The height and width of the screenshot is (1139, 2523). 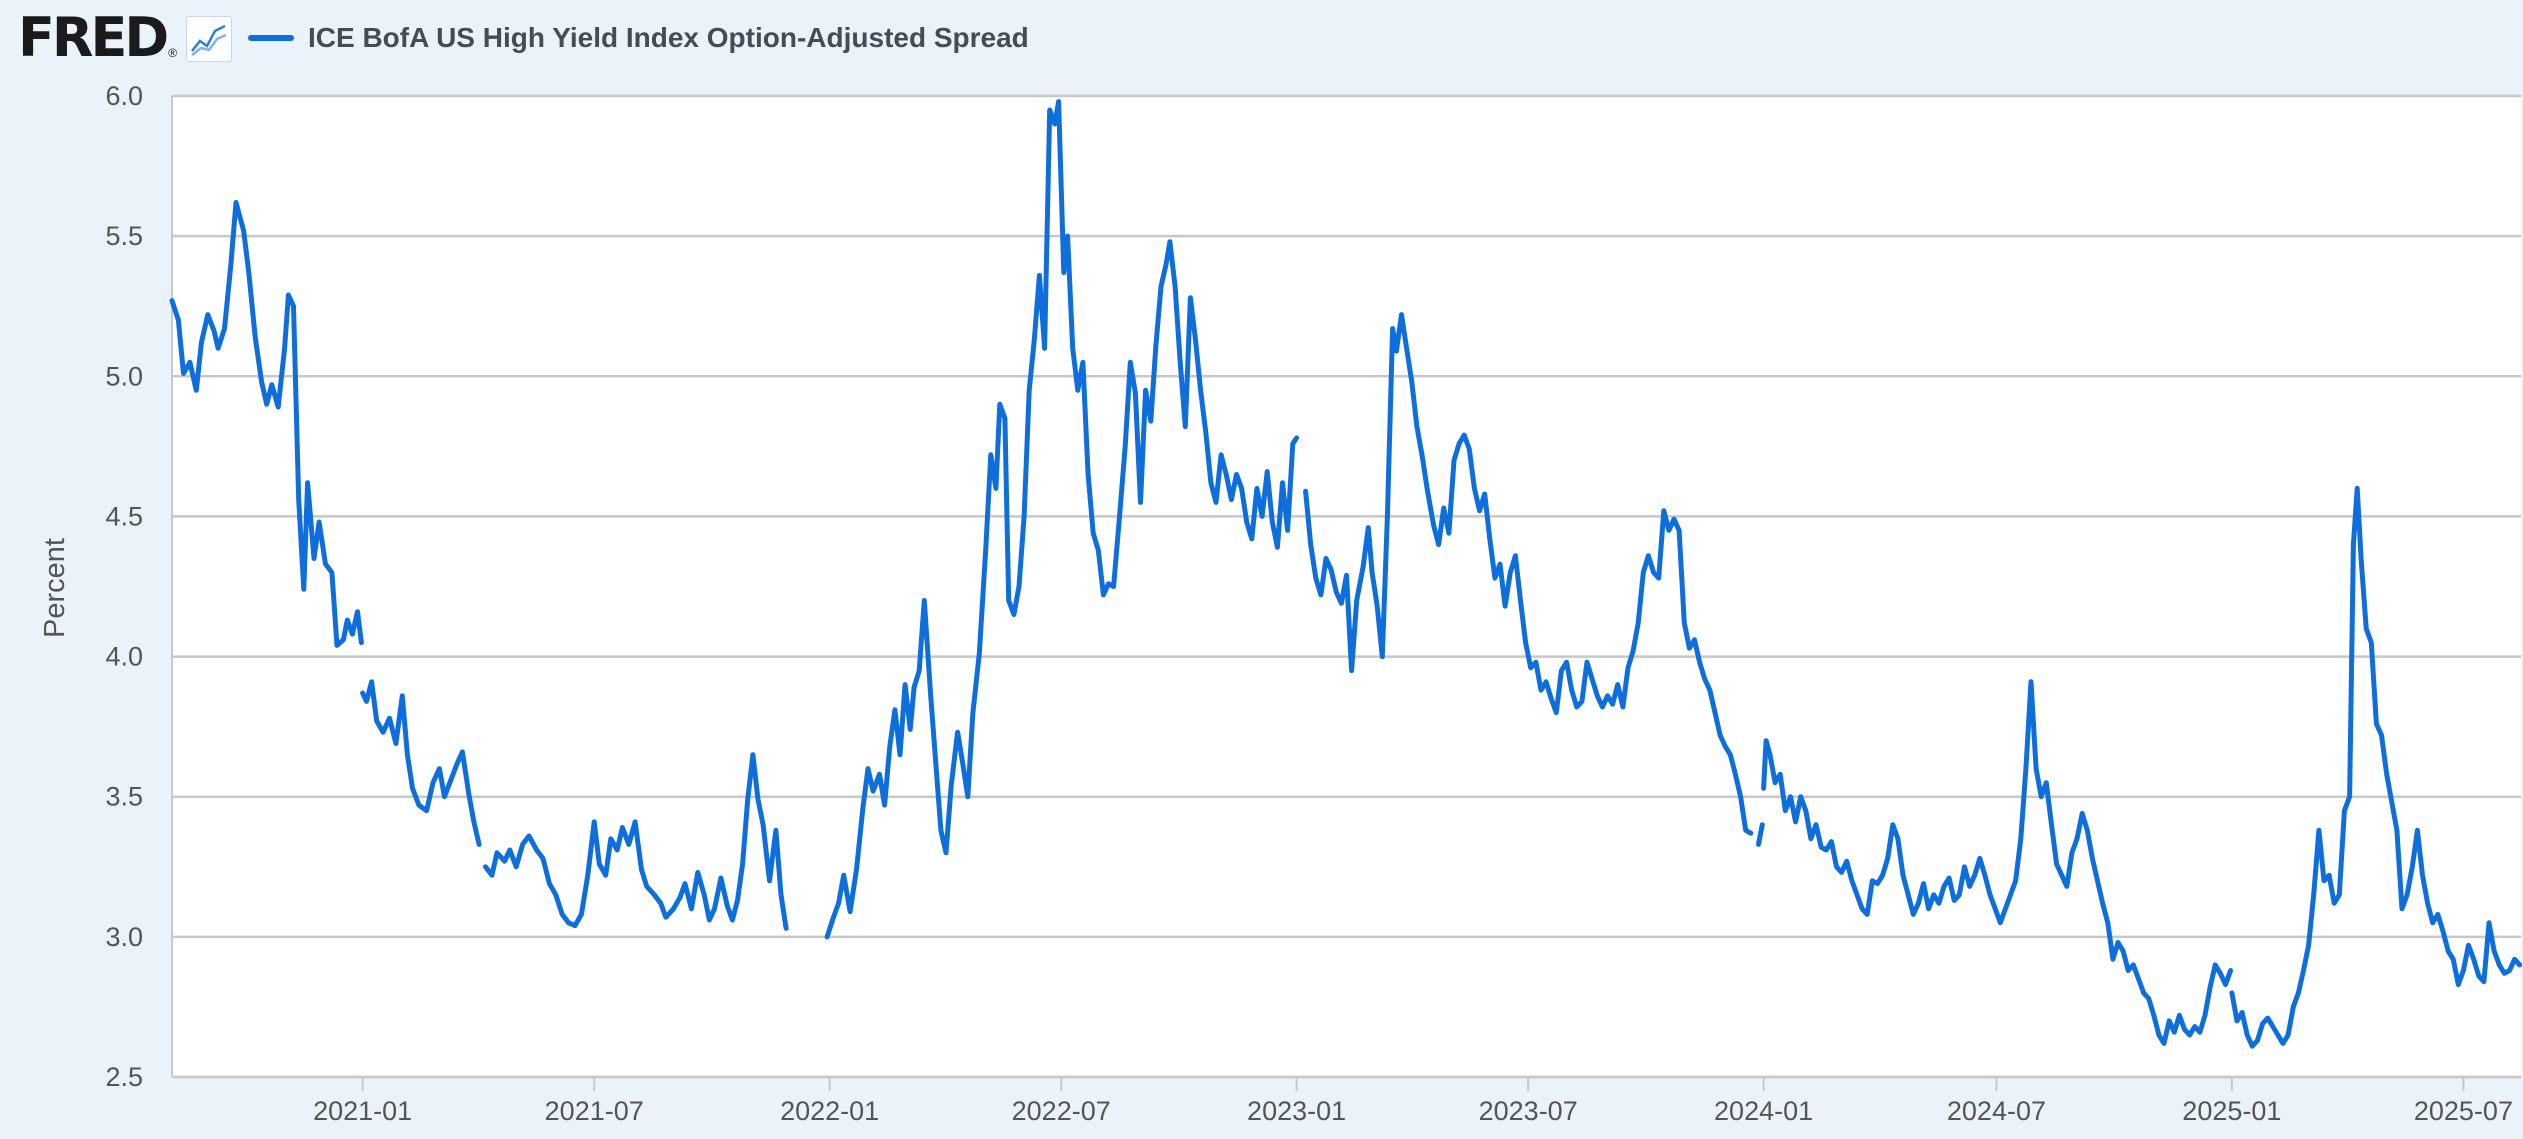 I want to click on line-chart-icon, so click(x=209, y=39).